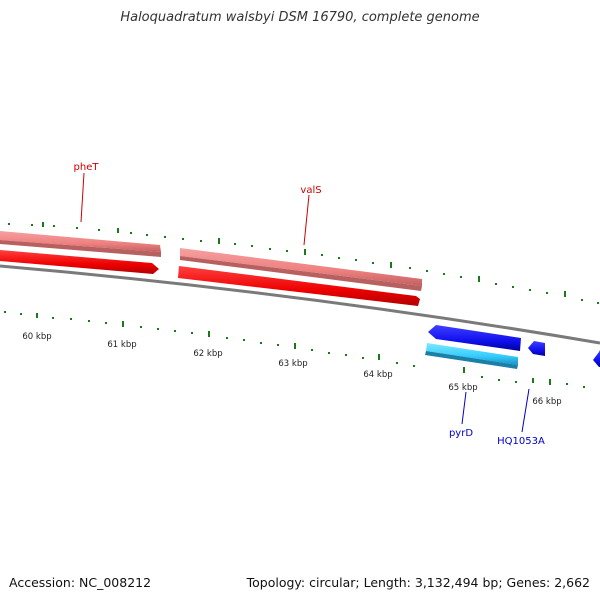 Image resolution: width=600 pixels, height=600 pixels. What do you see at coordinates (207, 354) in the screenshot?
I see `scale-label-62: 62 kbp` at bounding box center [207, 354].